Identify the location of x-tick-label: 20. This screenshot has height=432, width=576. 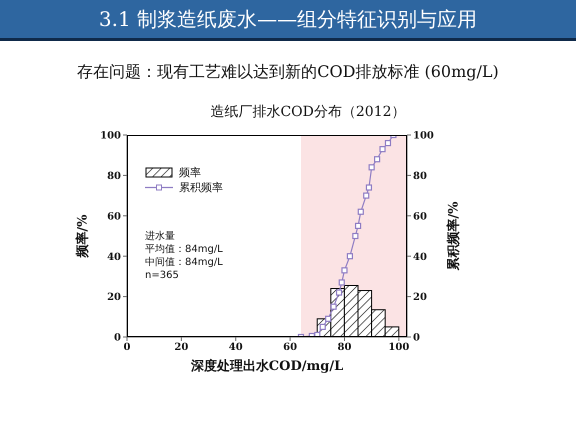
(181, 348).